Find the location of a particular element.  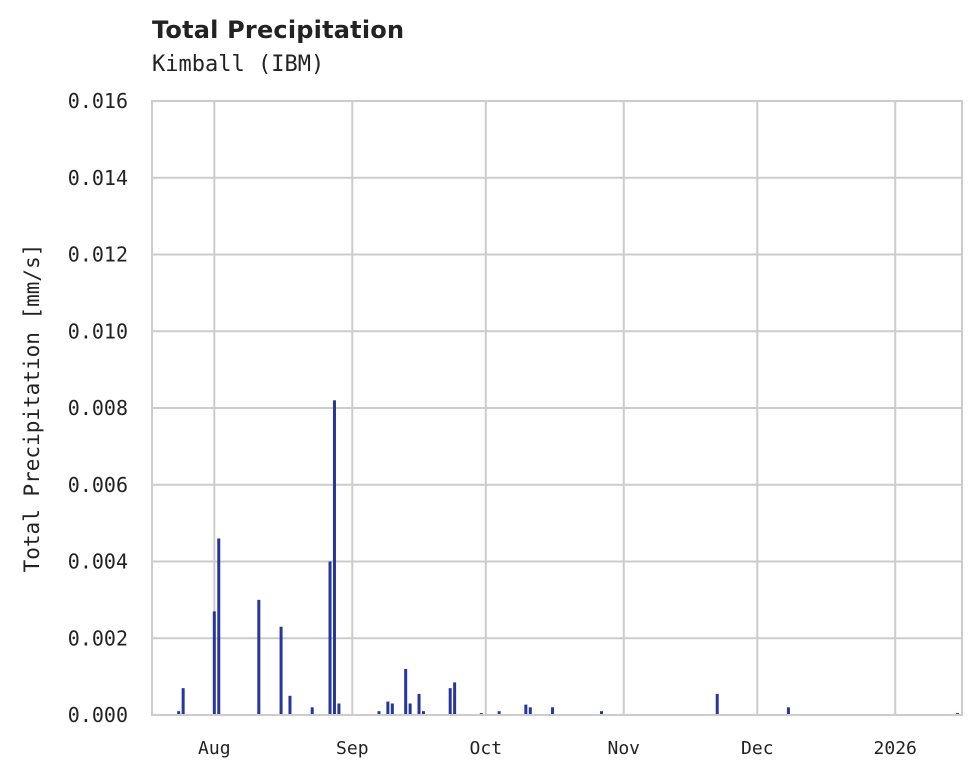

y-tick-label: 0.016 is located at coordinates (98, 101).